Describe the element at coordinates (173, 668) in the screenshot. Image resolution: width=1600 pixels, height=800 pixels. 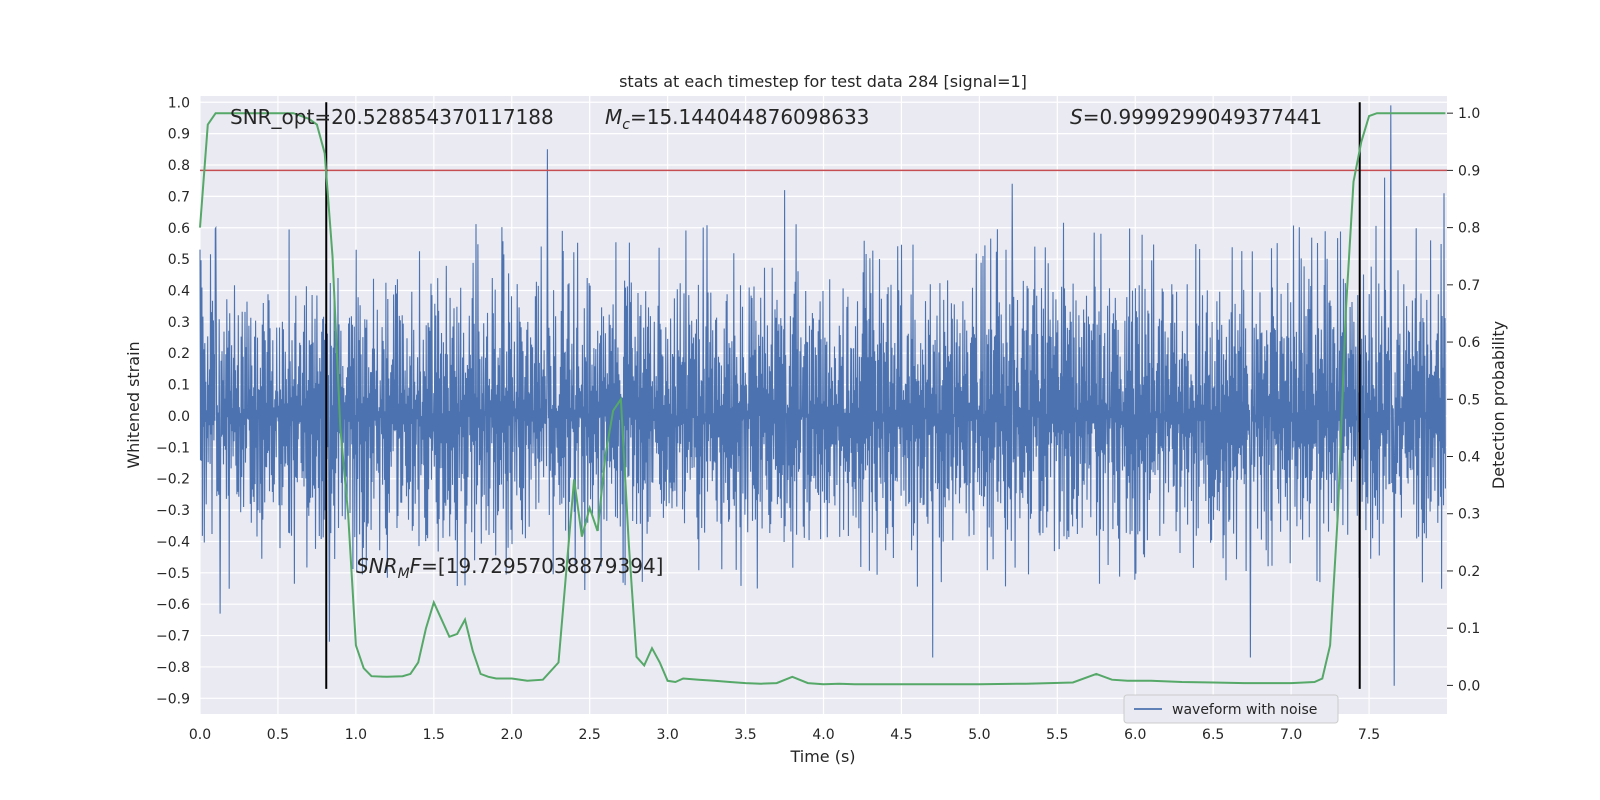
I see `y-left-tick-label: −0.8` at that location.